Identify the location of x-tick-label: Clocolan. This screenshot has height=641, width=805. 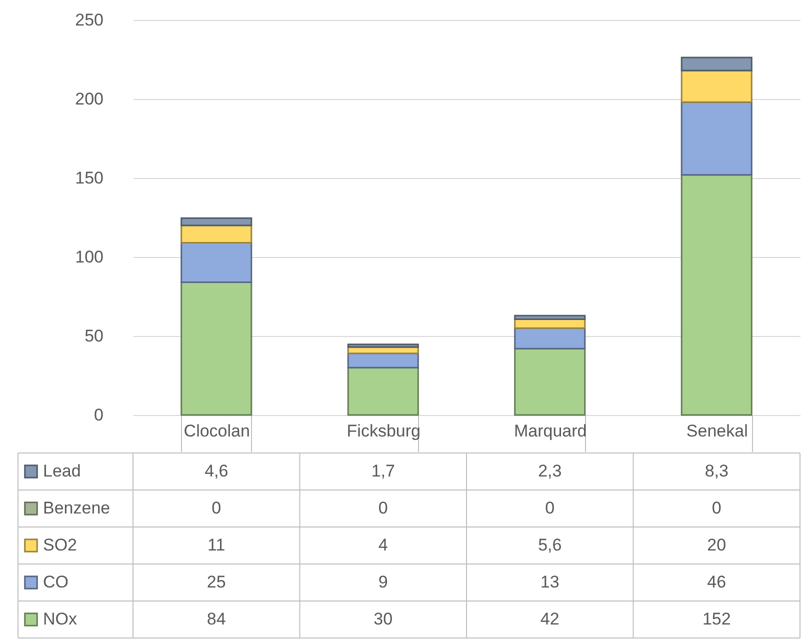
(217, 431).